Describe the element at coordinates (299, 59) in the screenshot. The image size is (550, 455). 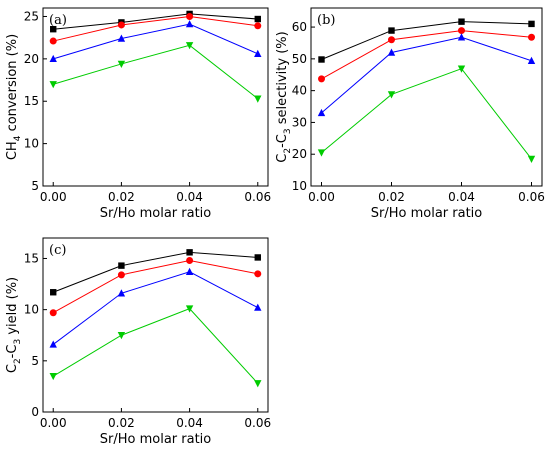
I see `y-tick-label: 50` at that location.